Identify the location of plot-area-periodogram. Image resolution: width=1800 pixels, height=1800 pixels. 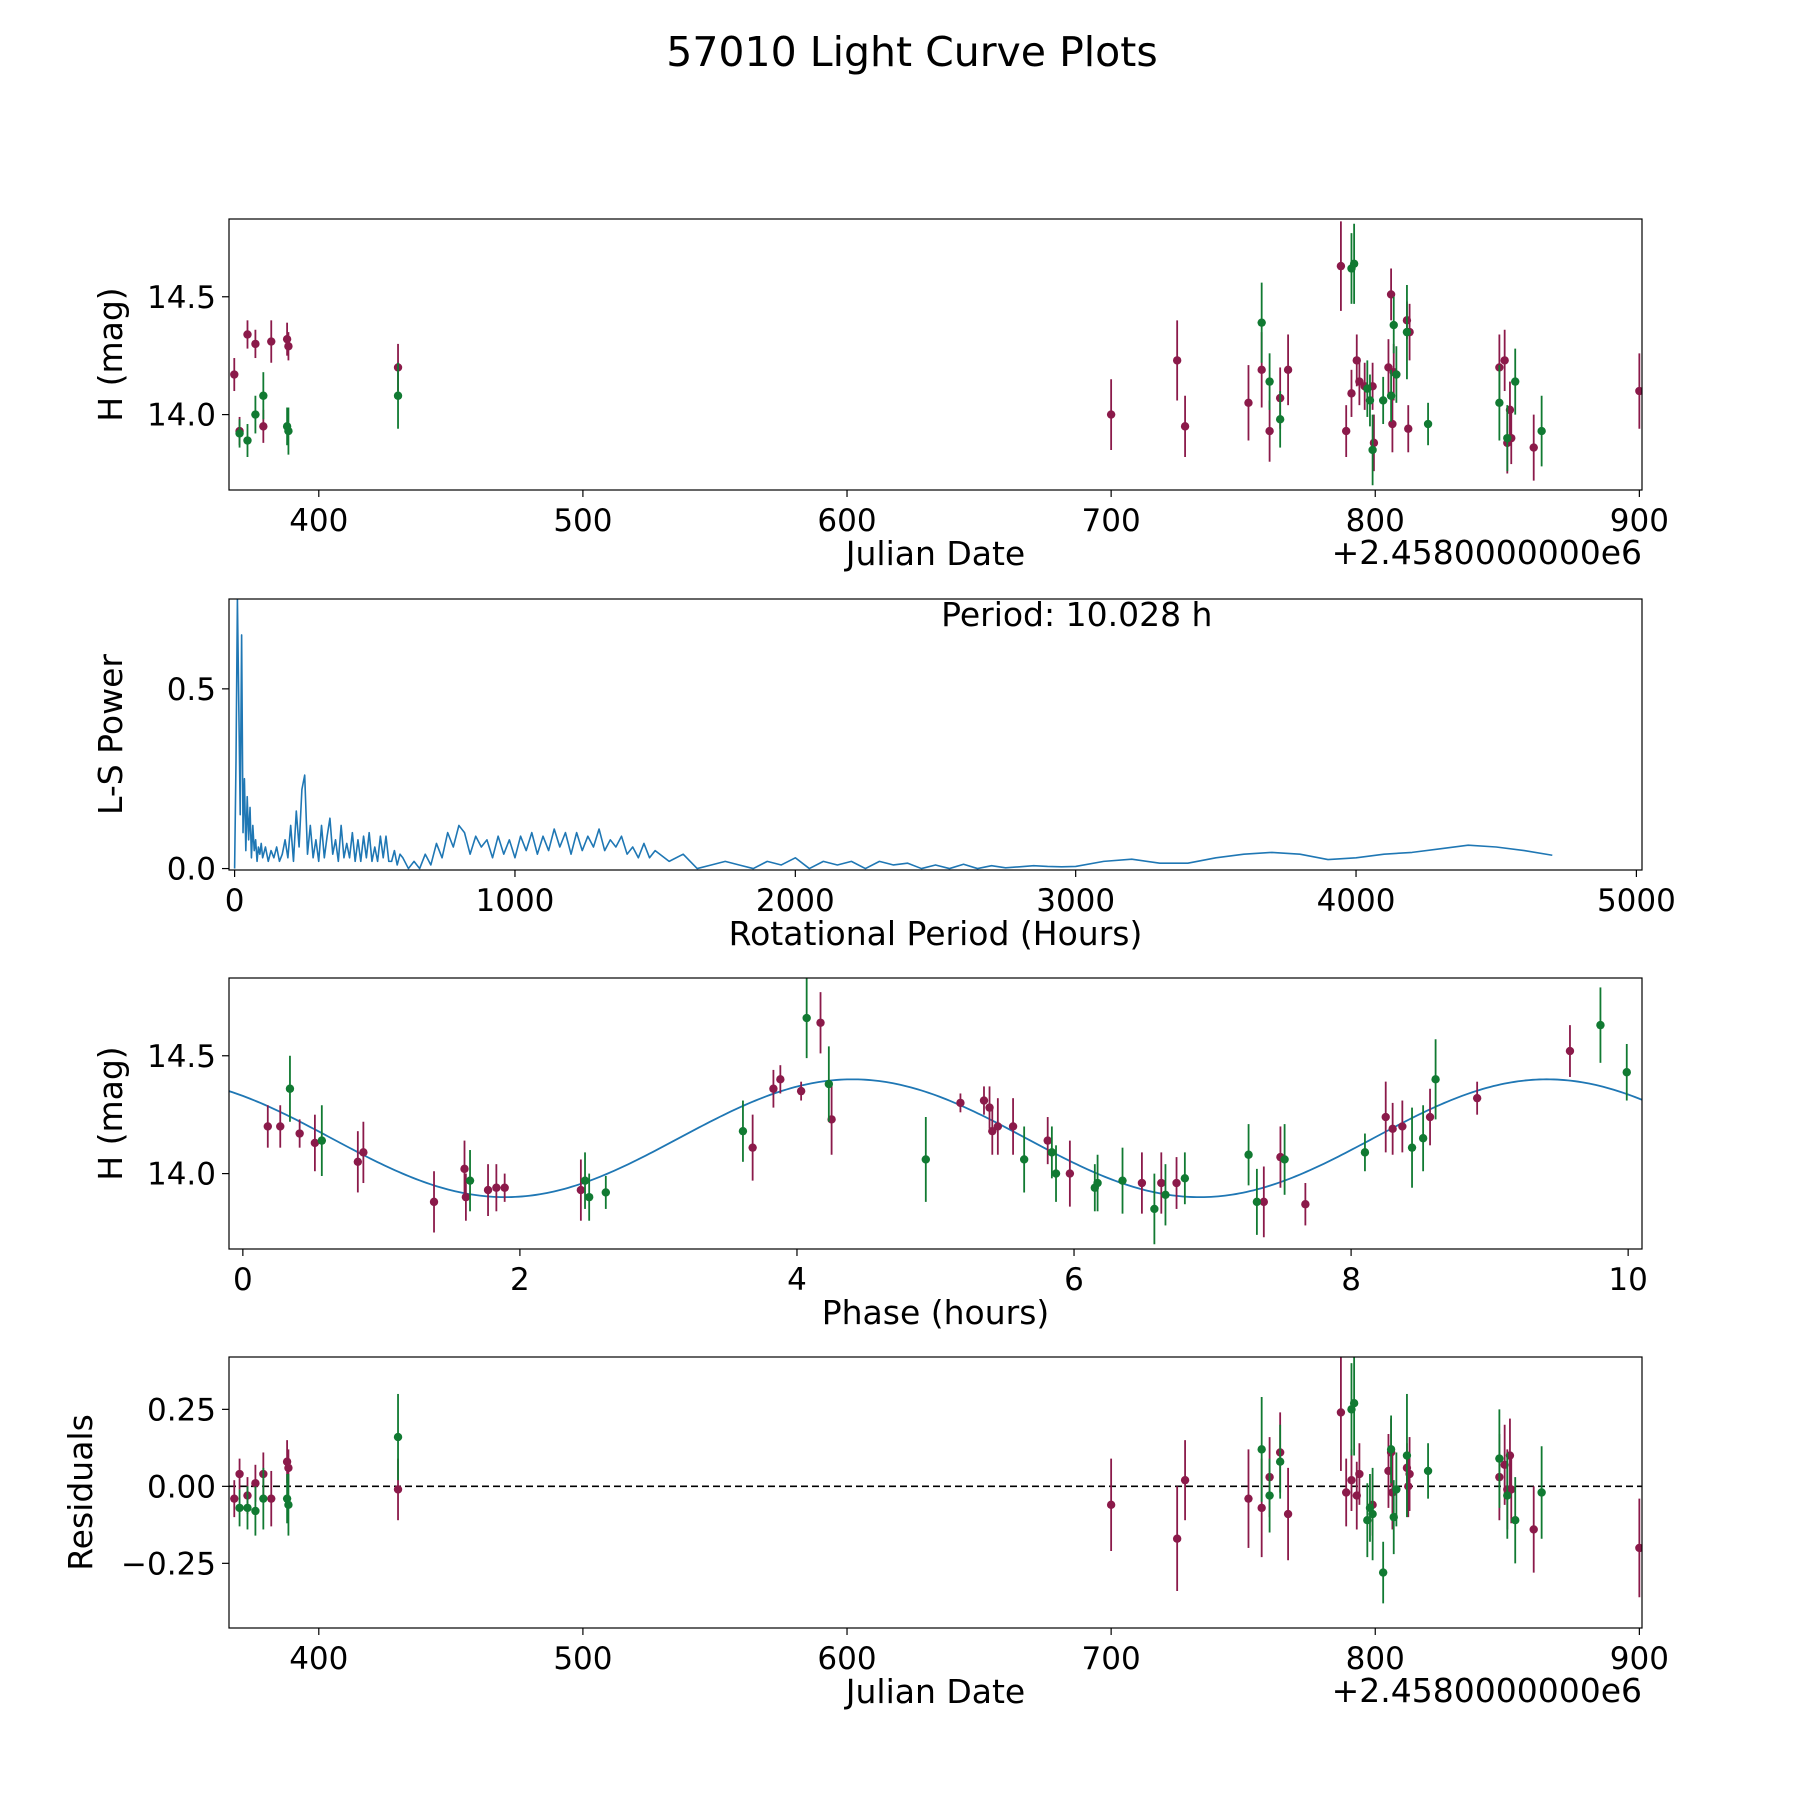
(893, 734).